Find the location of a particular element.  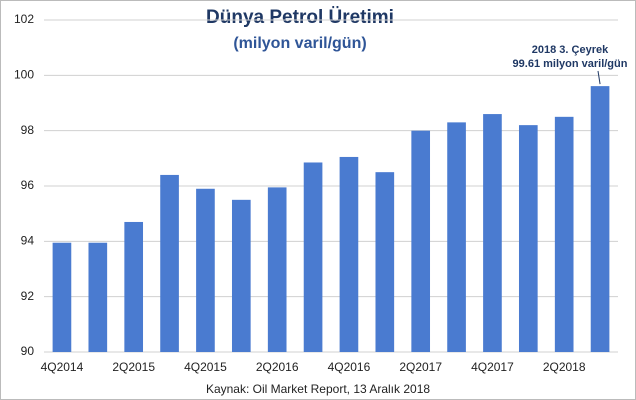

x-tick-label: 4Q2015 is located at coordinates (205, 367).